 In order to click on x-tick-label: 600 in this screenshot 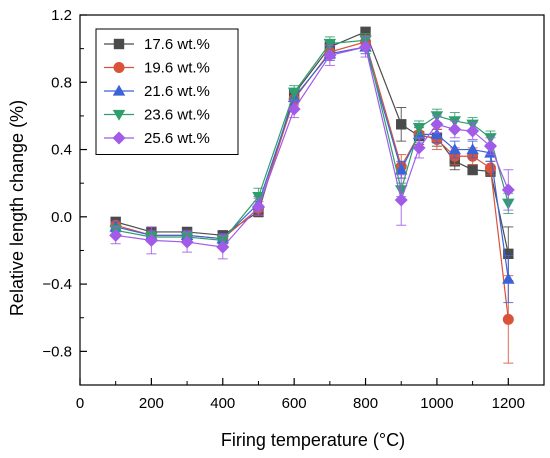, I will do `click(294, 403)`.